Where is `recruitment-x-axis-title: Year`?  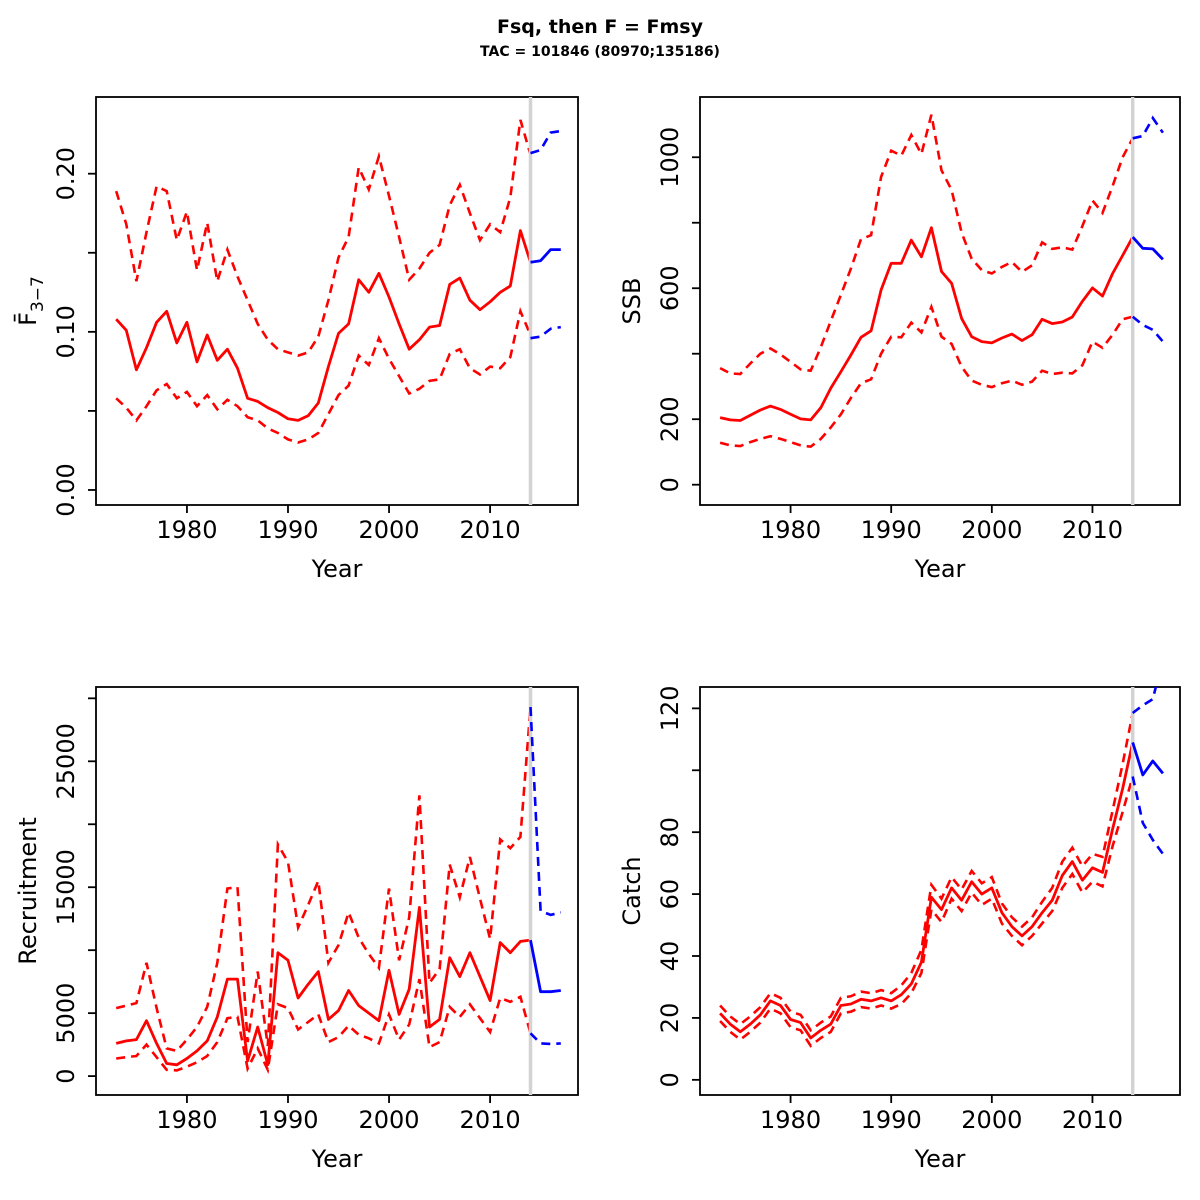
recruitment-x-axis-title: Year is located at coordinates (337, 1159).